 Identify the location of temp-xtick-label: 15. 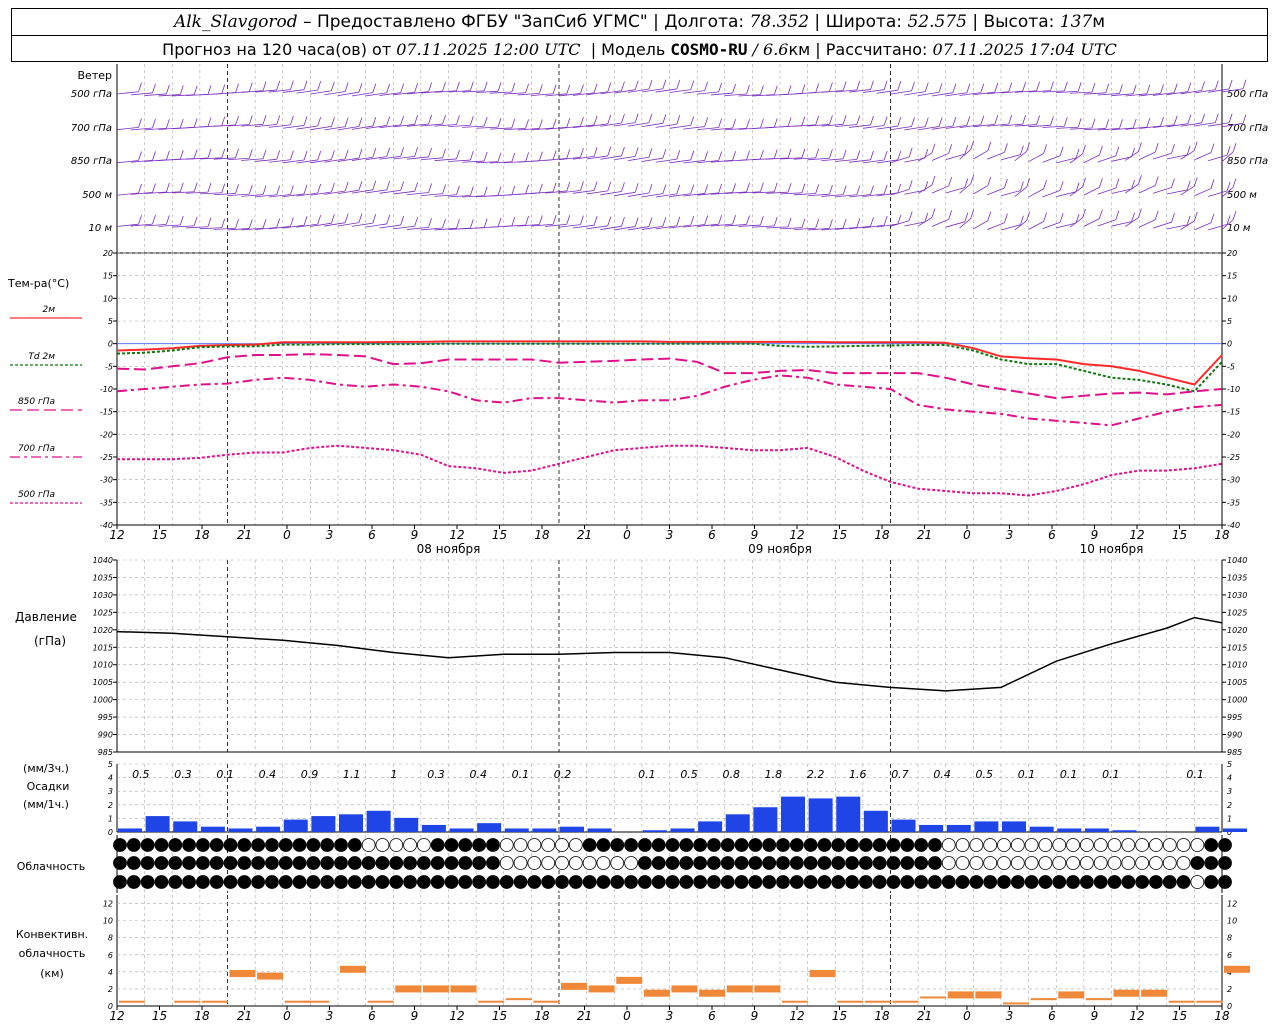
(499, 535).